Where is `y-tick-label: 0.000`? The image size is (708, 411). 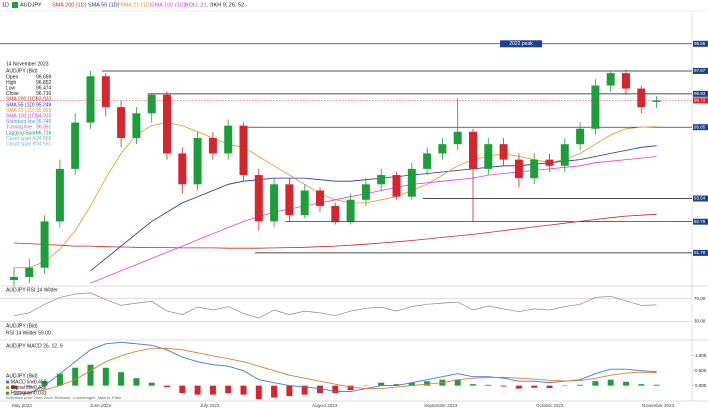 y-tick-label: 0.000 is located at coordinates (701, 385).